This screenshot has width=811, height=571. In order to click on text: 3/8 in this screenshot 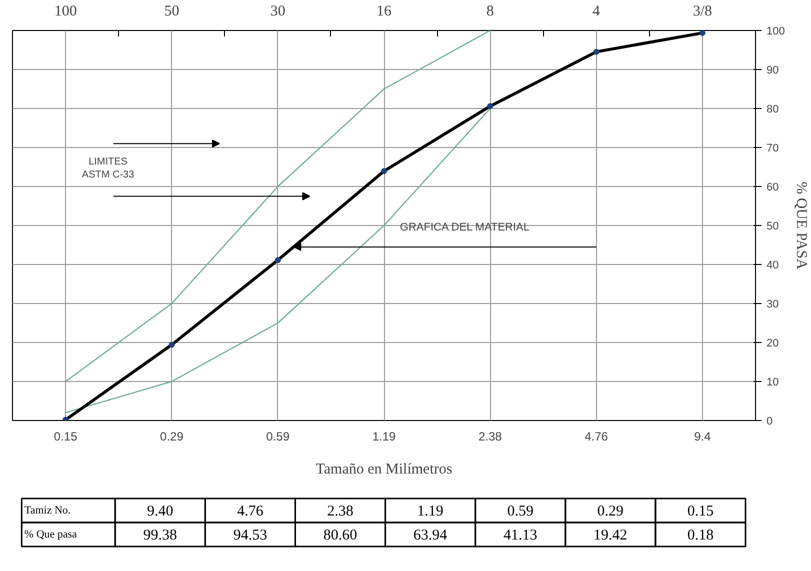, I will do `click(702, 12)`.